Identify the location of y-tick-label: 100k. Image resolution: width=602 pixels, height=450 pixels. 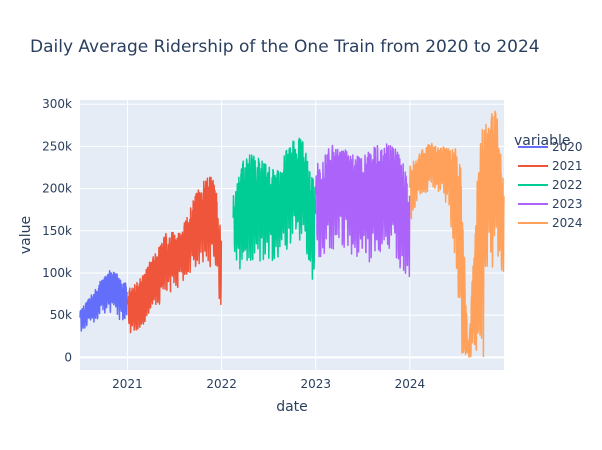
(57, 273).